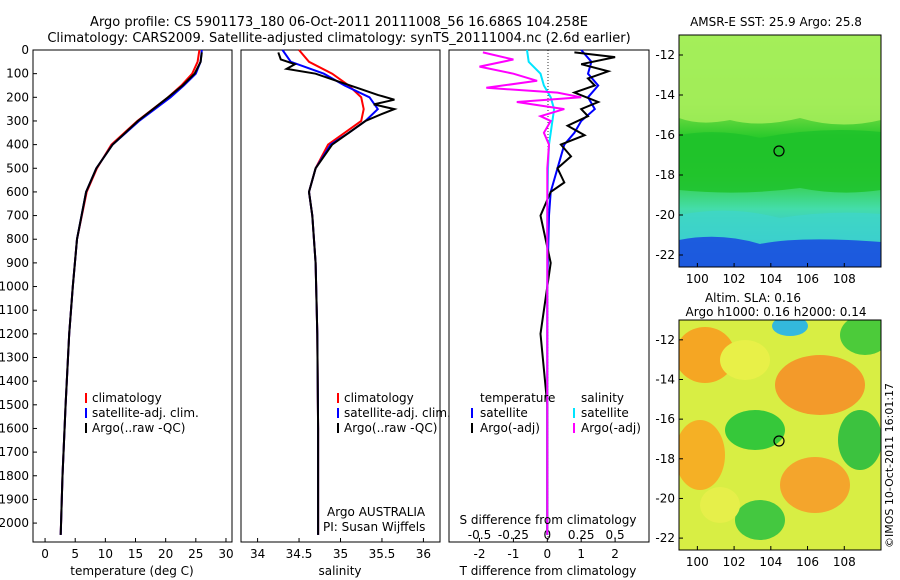 Image resolution: width=900 pixels, height=580 pixels. What do you see at coordinates (807, 279) in the screenshot?
I see `map-x-tick-label: 106` at bounding box center [807, 279].